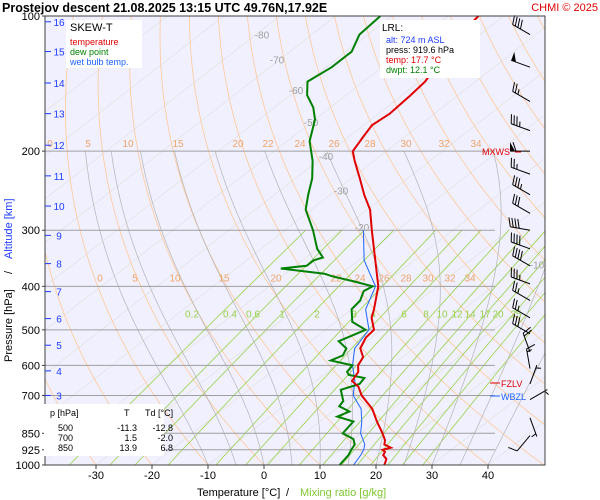 This screenshot has height=500, width=600. Describe the element at coordinates (100, 278) in the screenshot. I see `mixing-ratio-label: 0` at that location.